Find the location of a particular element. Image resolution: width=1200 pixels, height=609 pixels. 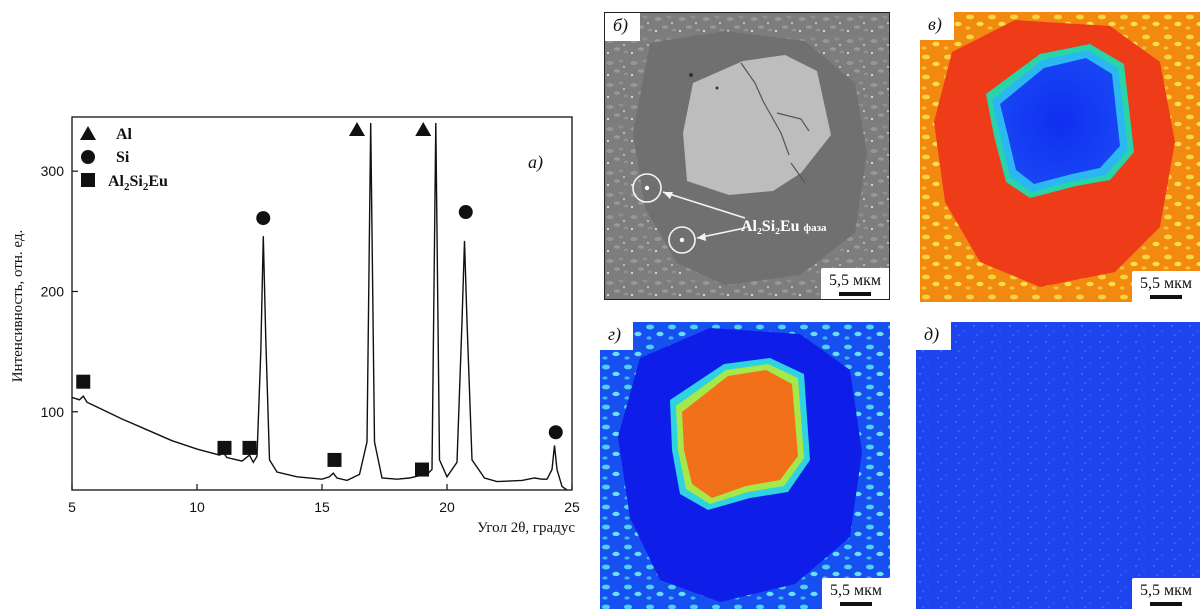

y-axis-title: Интенсивность, отн. ед. is located at coordinates (18, 306).